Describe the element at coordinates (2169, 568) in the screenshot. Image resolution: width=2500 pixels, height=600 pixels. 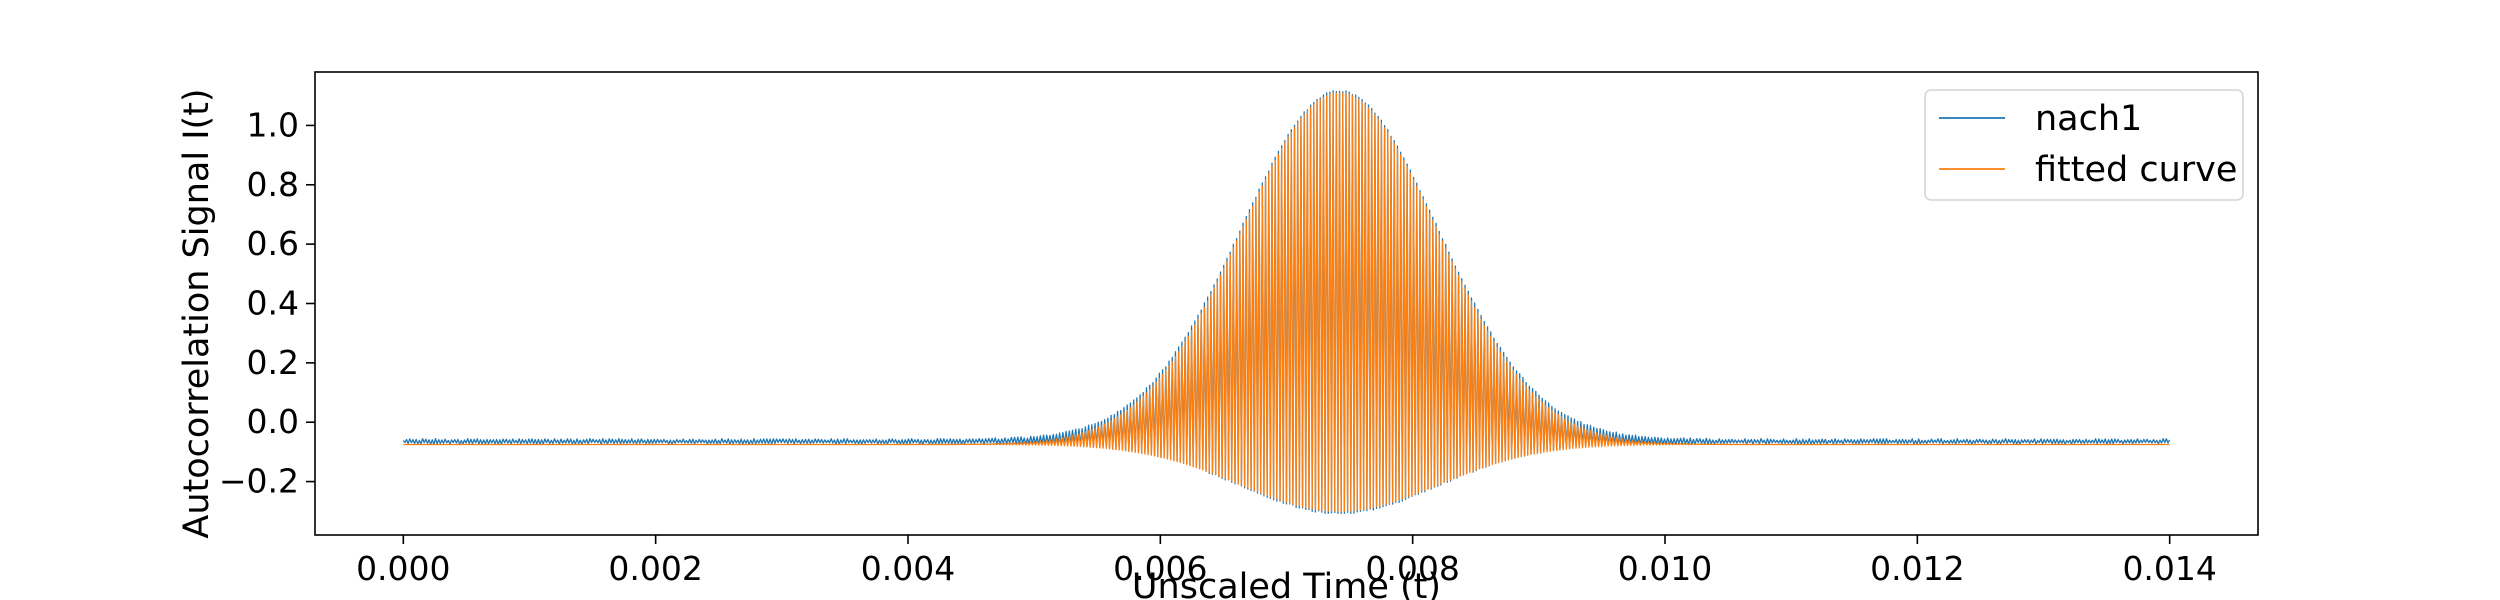
I see `x-tick-label: 0.014` at that location.